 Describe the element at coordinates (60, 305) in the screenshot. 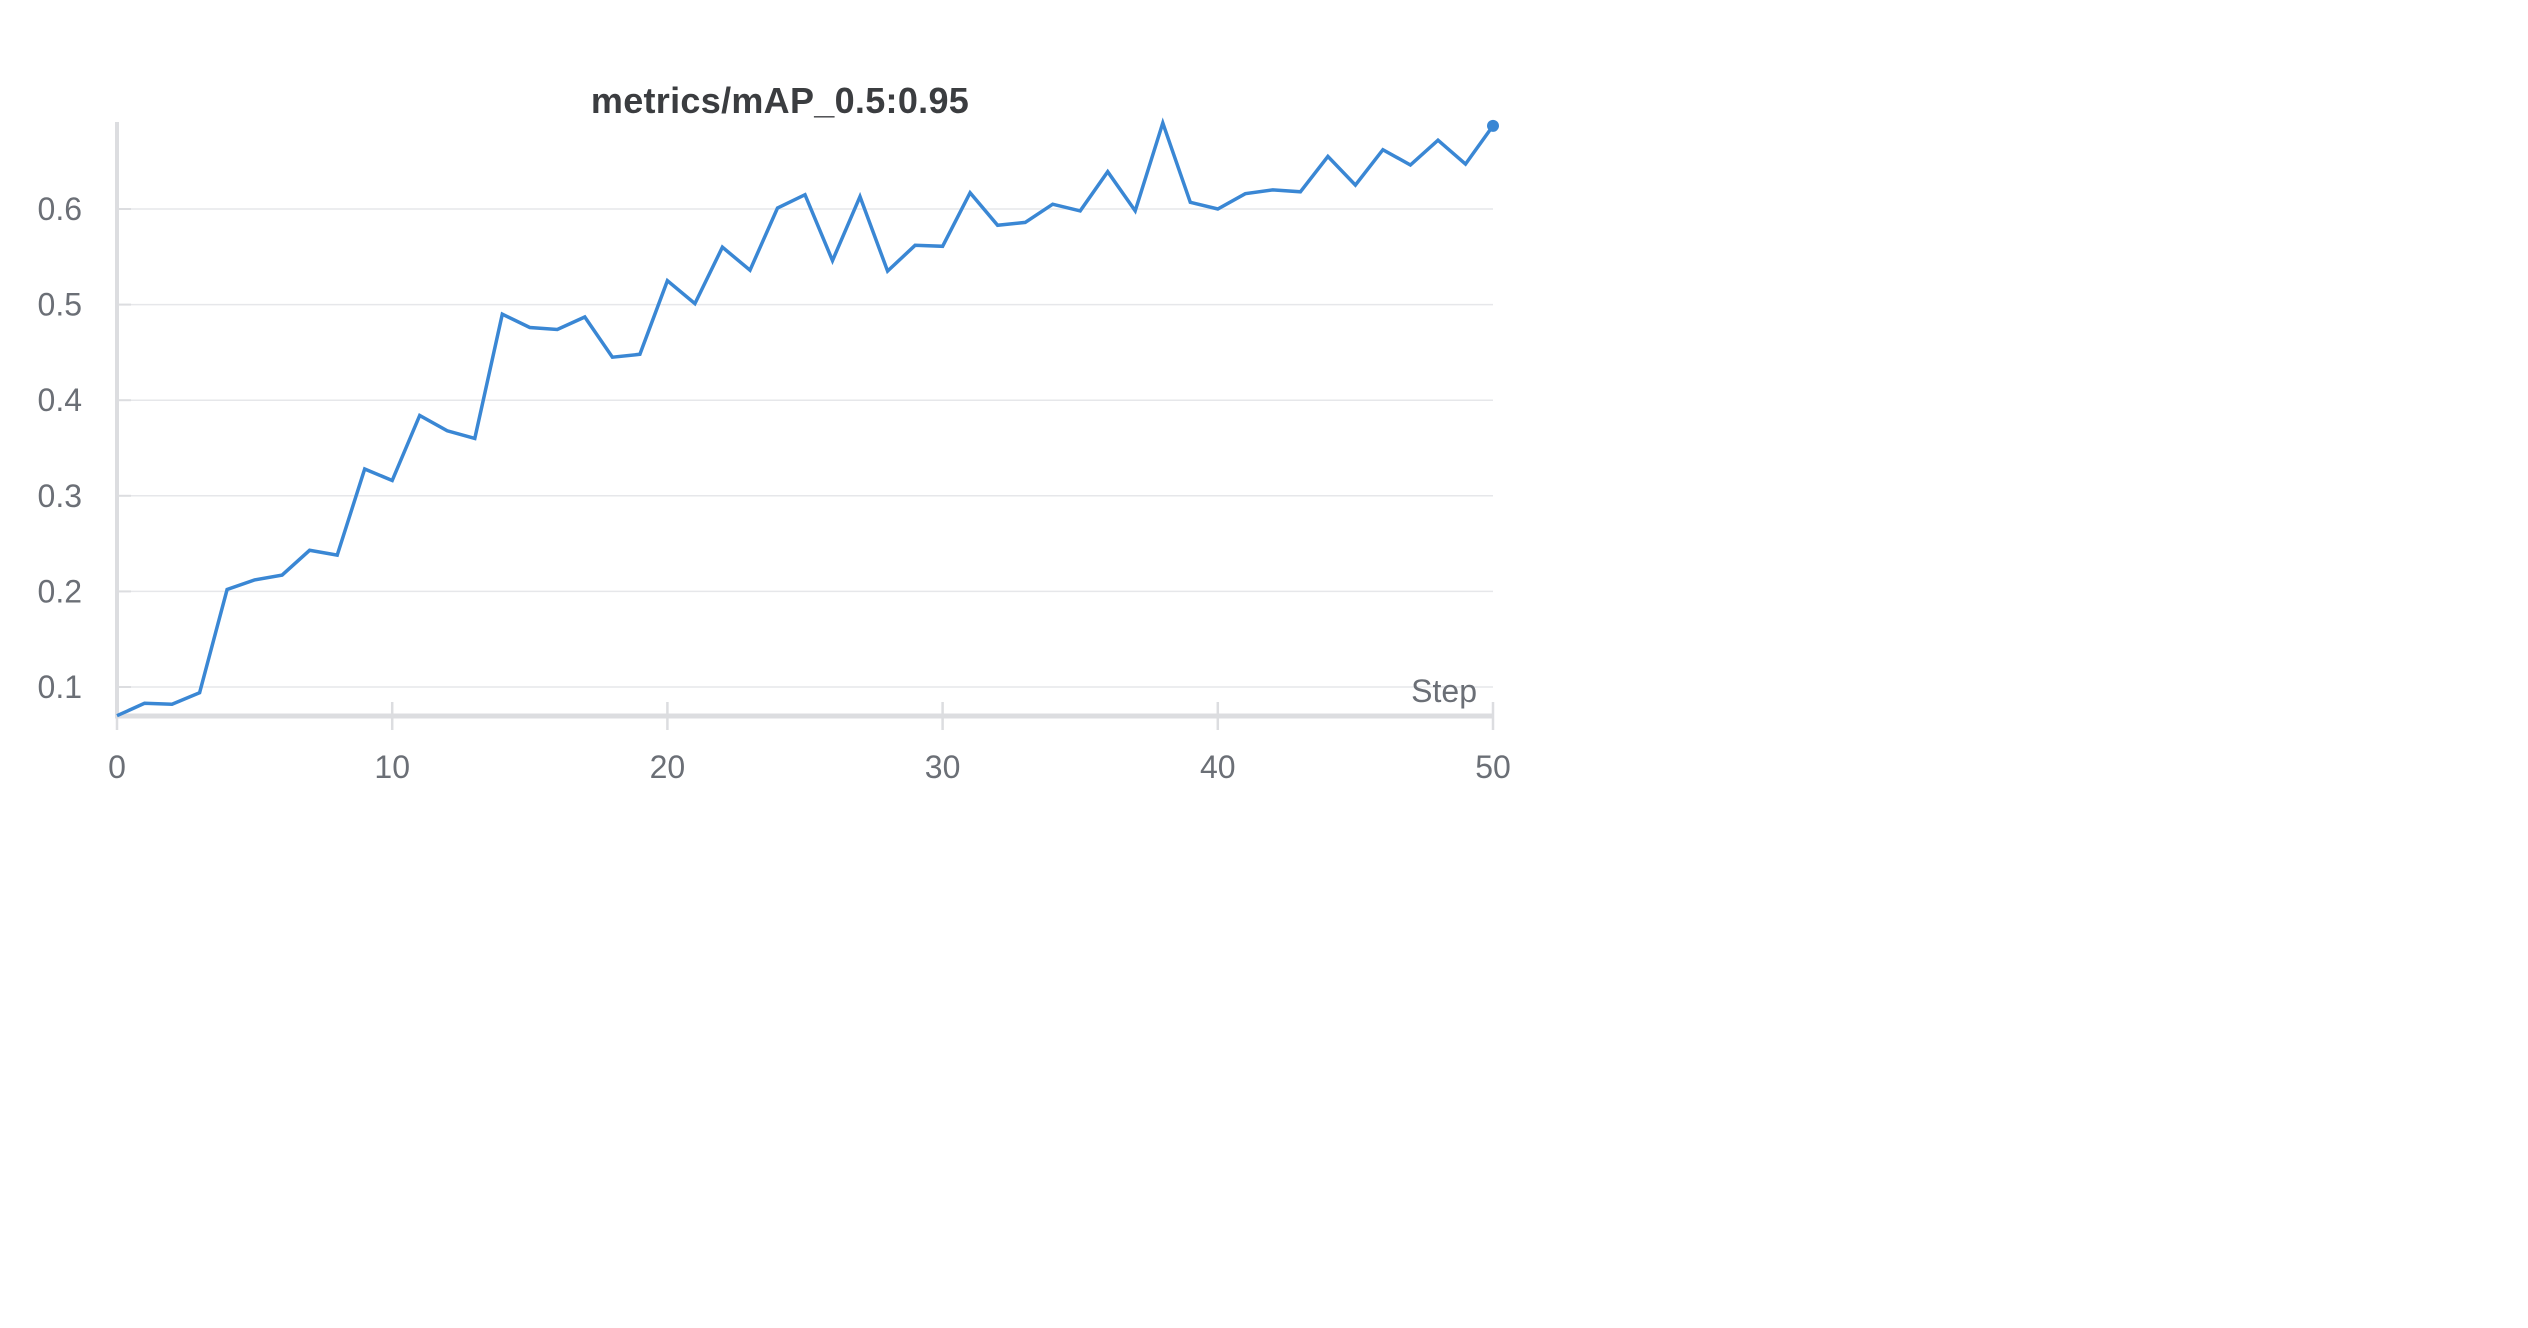

I see `y-tick-label: 0.5` at that location.